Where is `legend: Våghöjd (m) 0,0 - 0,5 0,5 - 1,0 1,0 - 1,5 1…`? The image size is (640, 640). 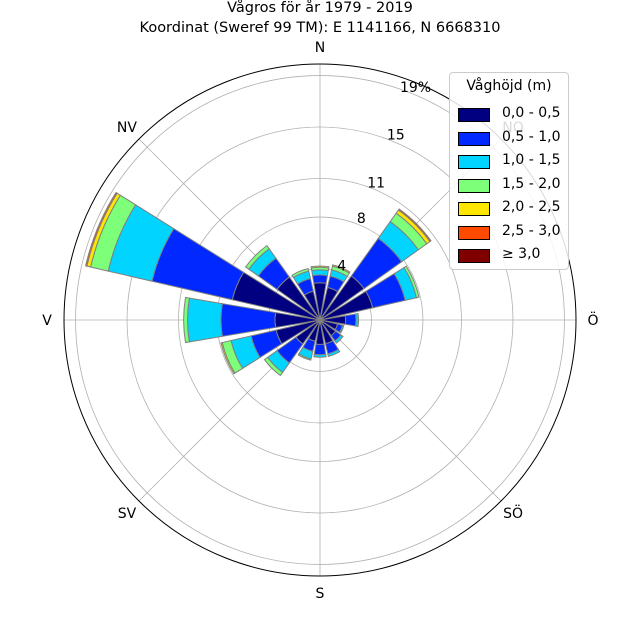
legend: Våghöjd (m) 0,0 - 0,5 0,5 - 1,0 1,0 - 1,5 1… is located at coordinates (509, 171).